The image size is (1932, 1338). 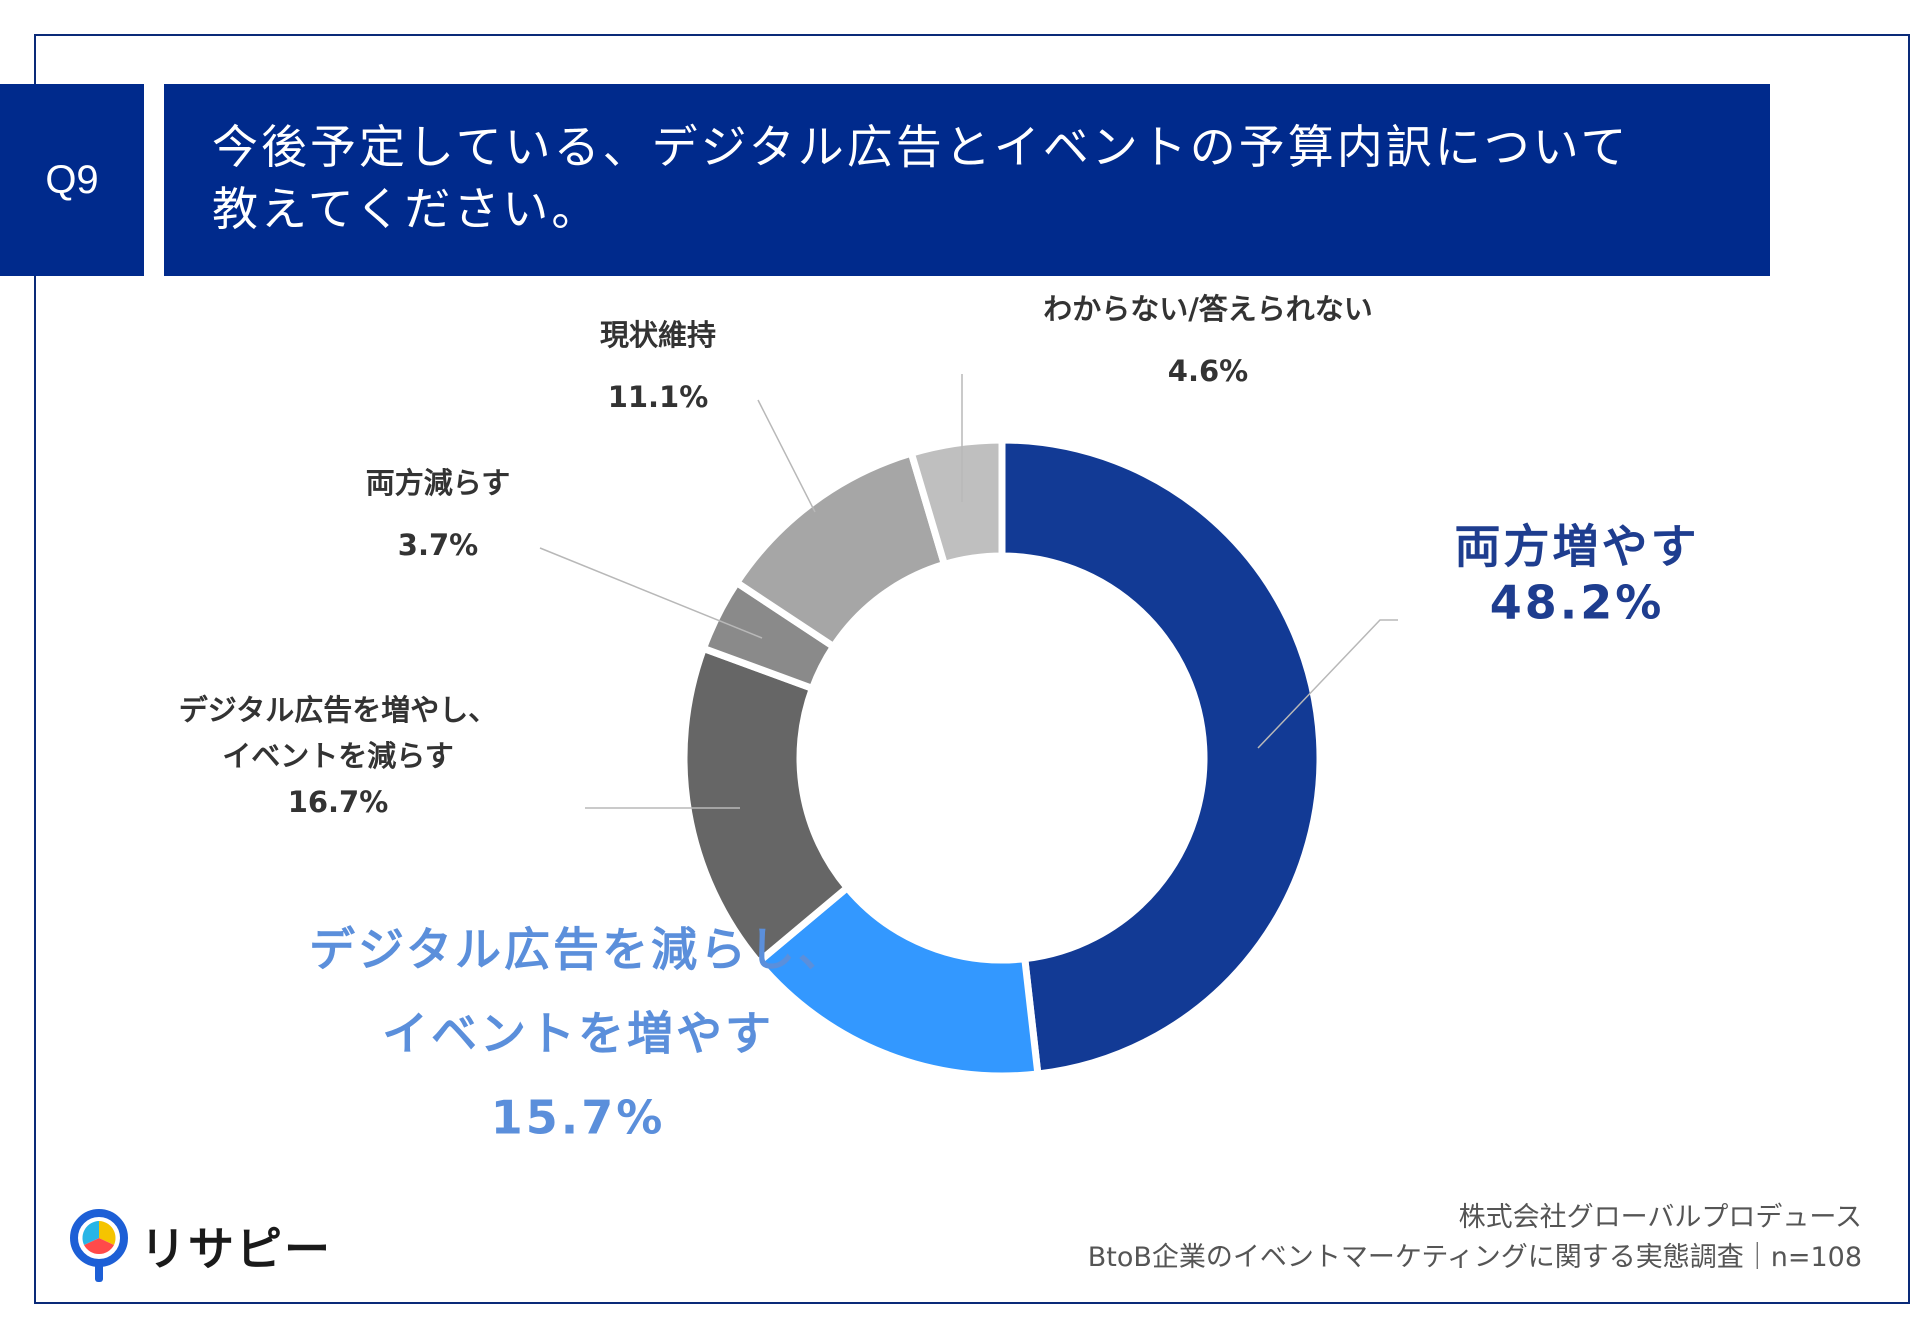 I want to click on slice-value-label-3: 3.7%, so click(x=438, y=545).